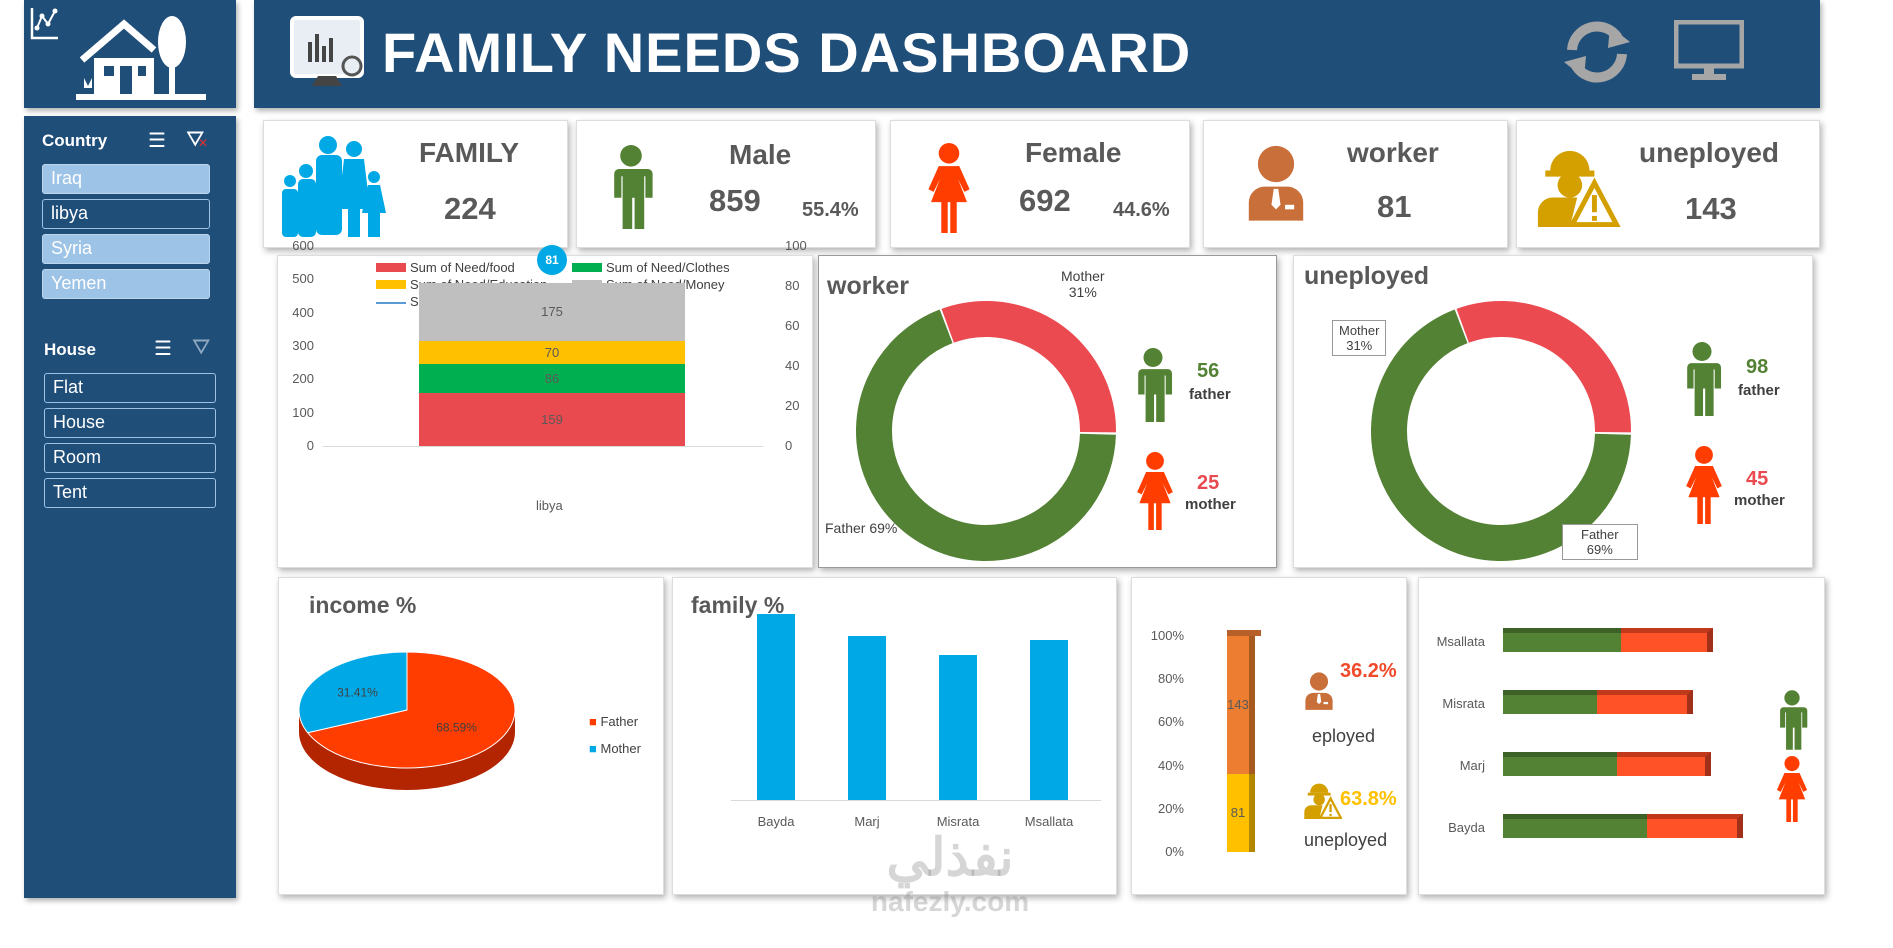 This screenshot has height=948, width=1893. I want to click on bar-segment: 159, so click(552, 419).